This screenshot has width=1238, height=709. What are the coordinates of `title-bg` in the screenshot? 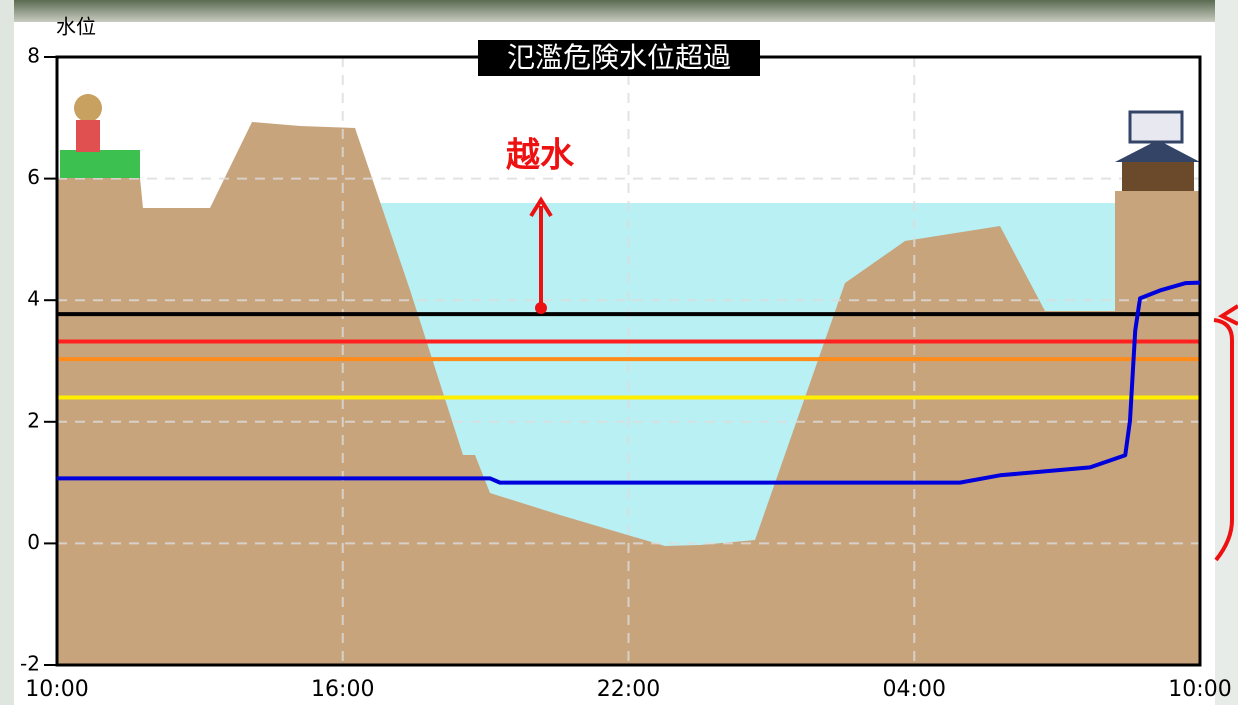 It's located at (619, 58).